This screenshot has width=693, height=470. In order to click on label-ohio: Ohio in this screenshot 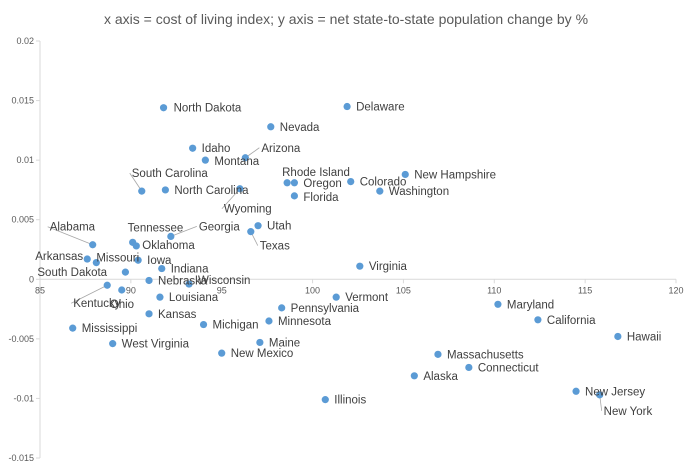, I will do `click(122, 305)`.